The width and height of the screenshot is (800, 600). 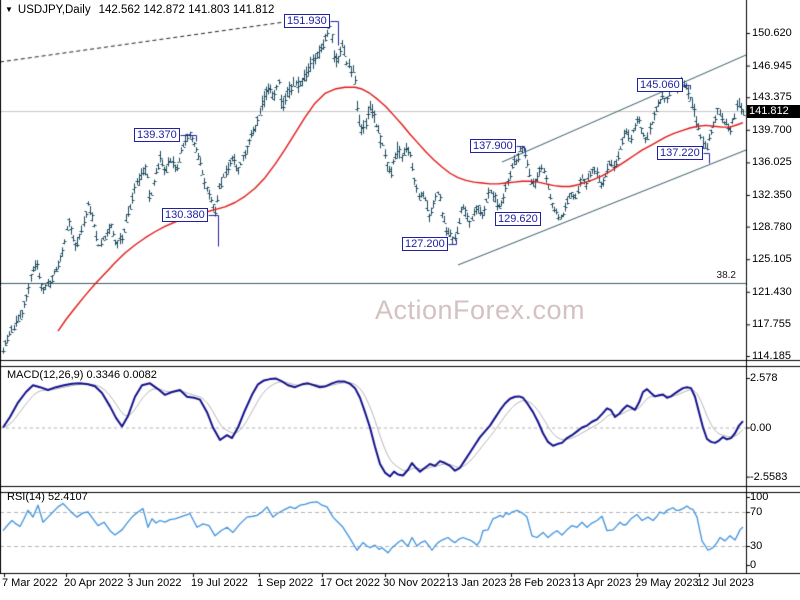 I want to click on price-axis-label: 121.430, so click(x=772, y=291).